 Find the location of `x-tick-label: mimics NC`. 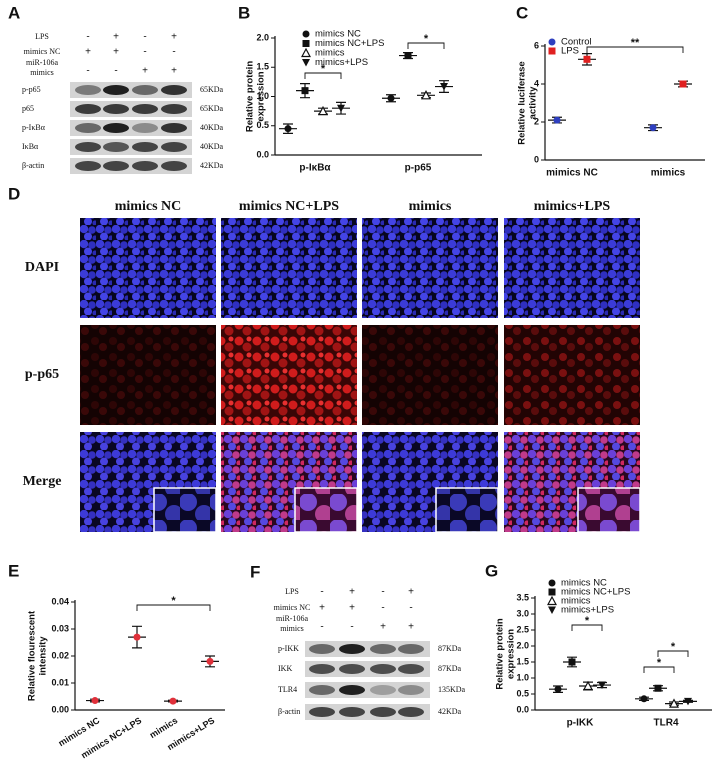

x-tick-label: mimics NC is located at coordinates (572, 173).